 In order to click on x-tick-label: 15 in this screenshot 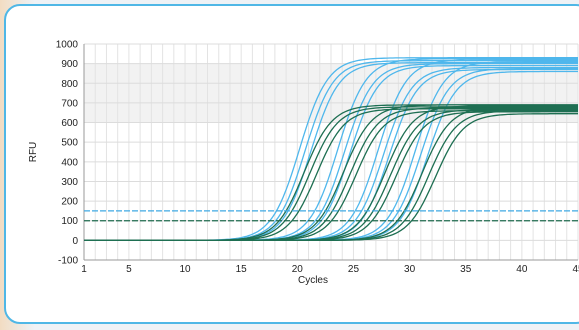, I will do `click(242, 269)`.